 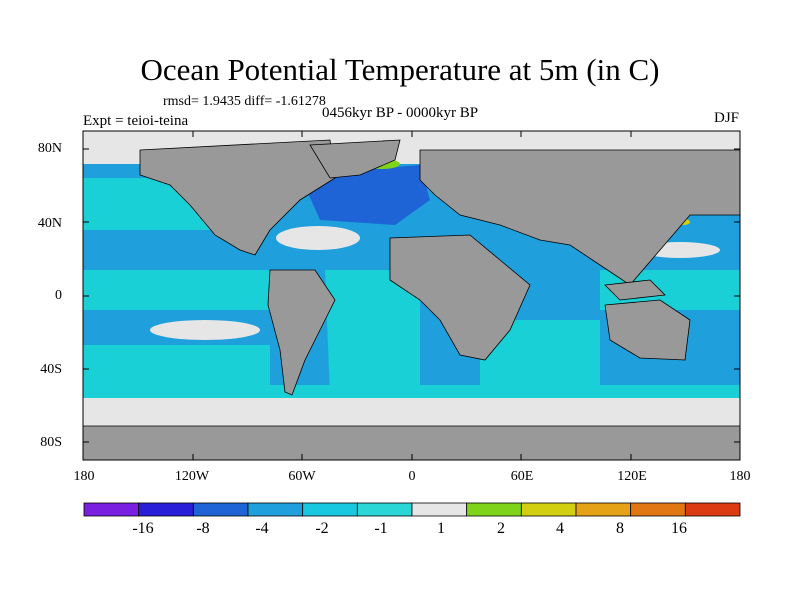 What do you see at coordinates (670, 290) in the screenshot?
I see `ocean-band-light-west-pacific` at bounding box center [670, 290].